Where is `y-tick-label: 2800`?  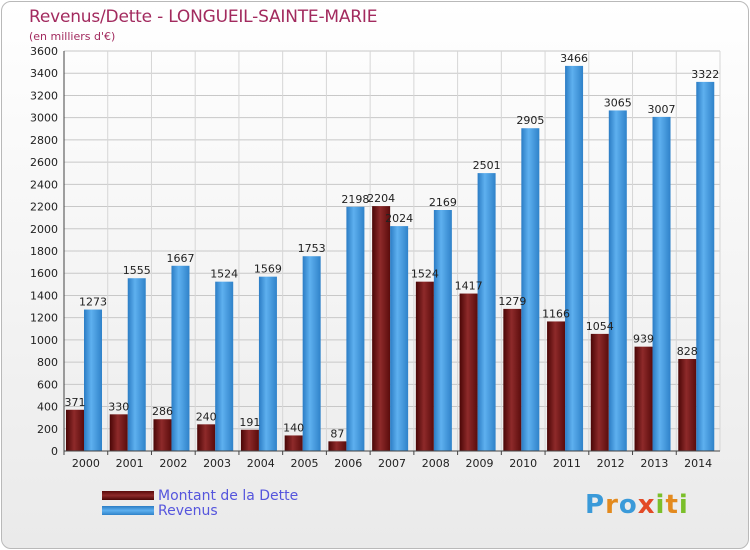
y-tick-label: 2800 is located at coordinates (44, 140).